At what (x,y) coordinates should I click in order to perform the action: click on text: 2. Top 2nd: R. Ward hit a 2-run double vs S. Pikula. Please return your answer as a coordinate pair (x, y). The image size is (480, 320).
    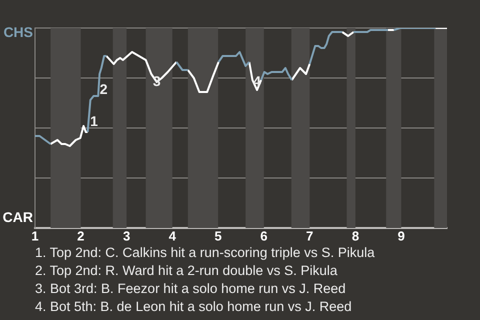
    Looking at the image, I should click on (186, 271).